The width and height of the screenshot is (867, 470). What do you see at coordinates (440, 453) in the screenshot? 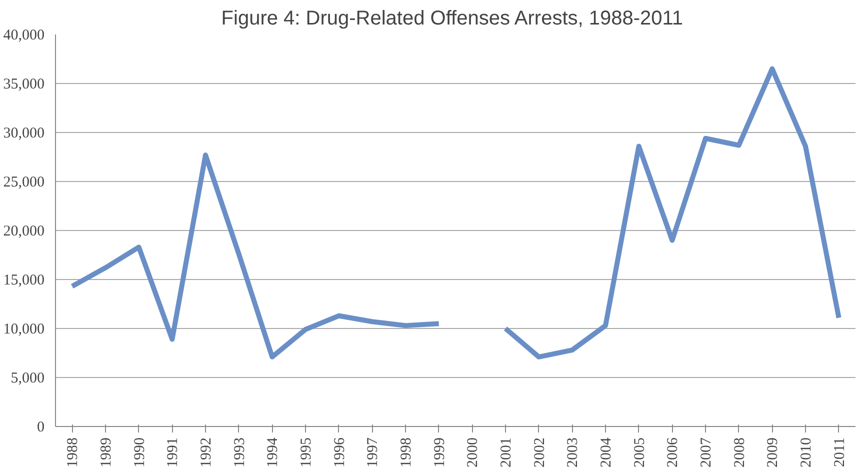
I see `x-tick-label: 1999` at bounding box center [440, 453].